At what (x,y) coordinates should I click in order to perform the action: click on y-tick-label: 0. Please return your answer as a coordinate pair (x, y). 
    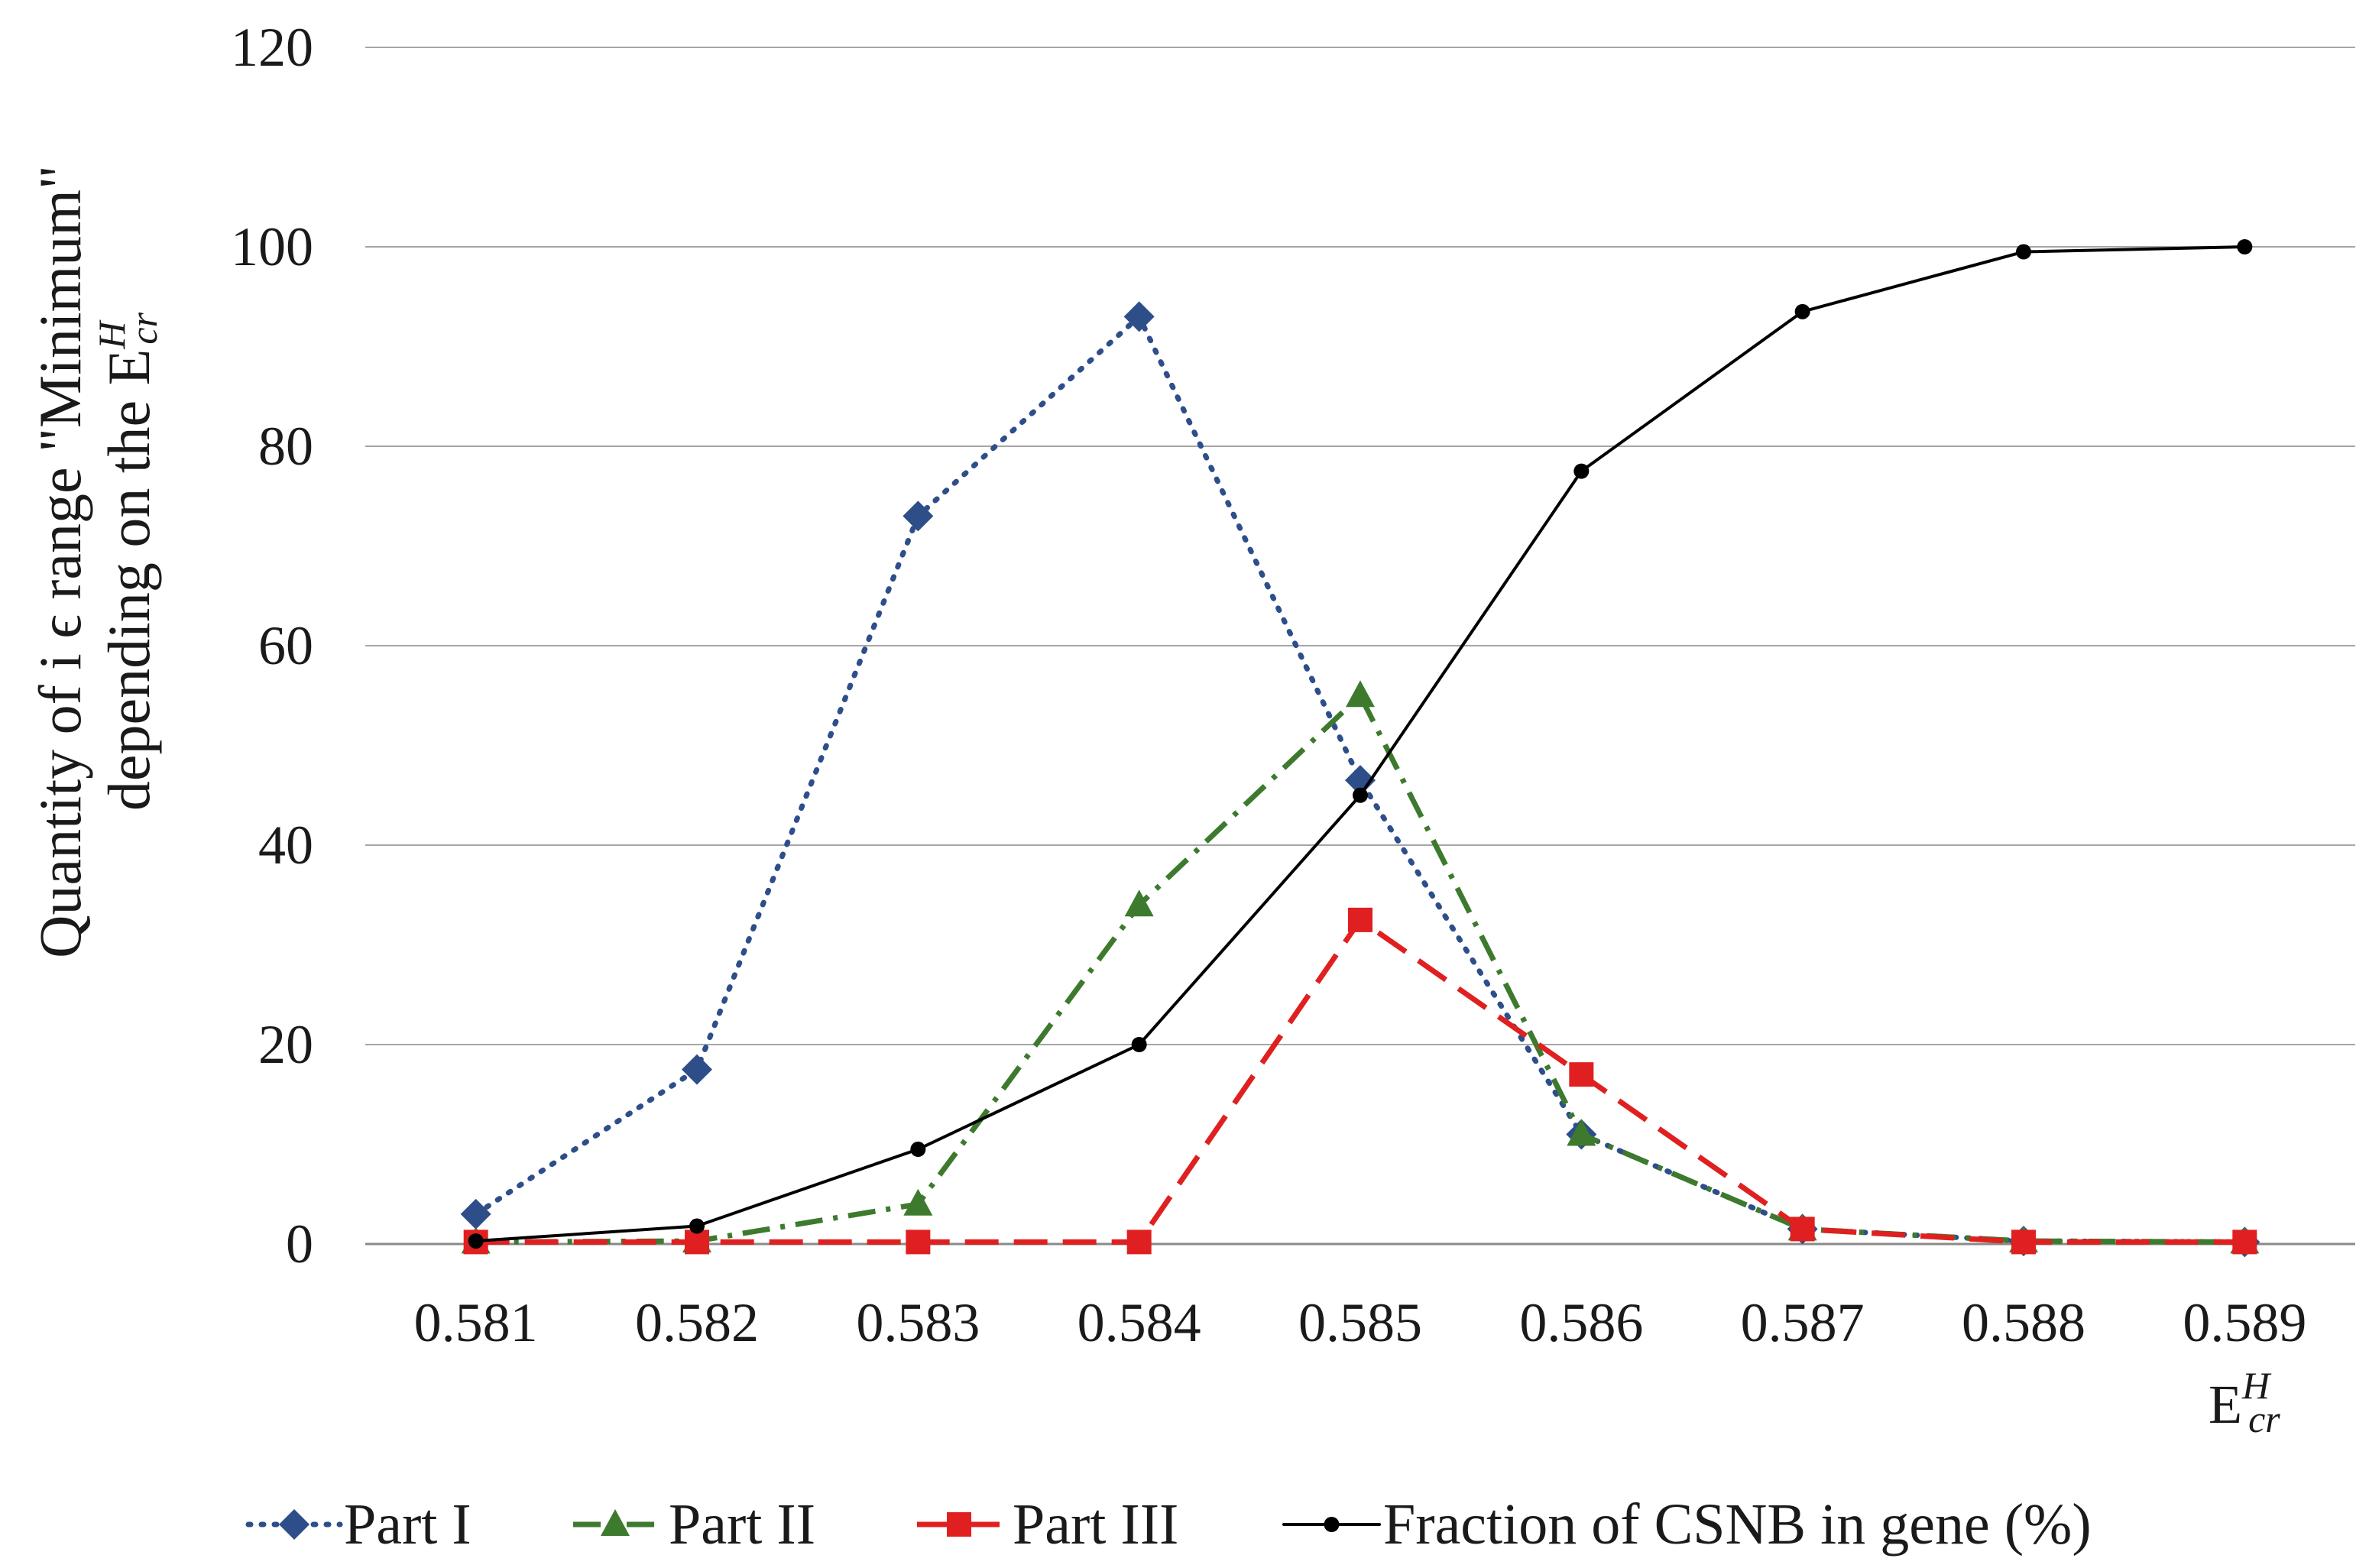
    Looking at the image, I should click on (299, 1244).